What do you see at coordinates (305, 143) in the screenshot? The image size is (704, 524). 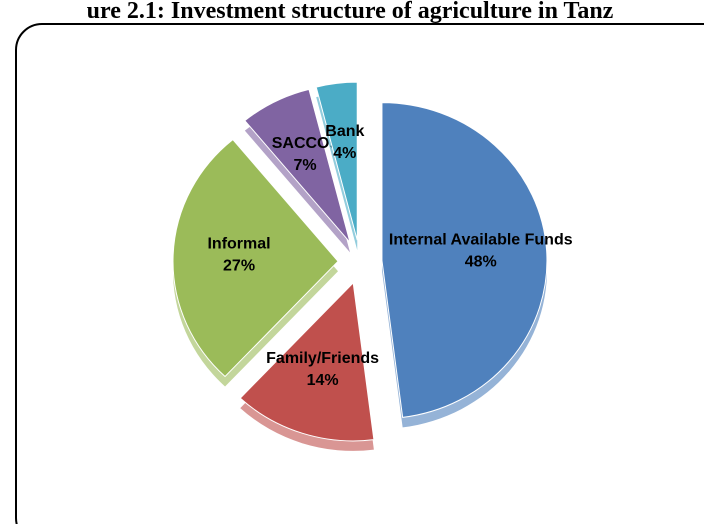 I see `slice-label: SACCOs` at bounding box center [305, 143].